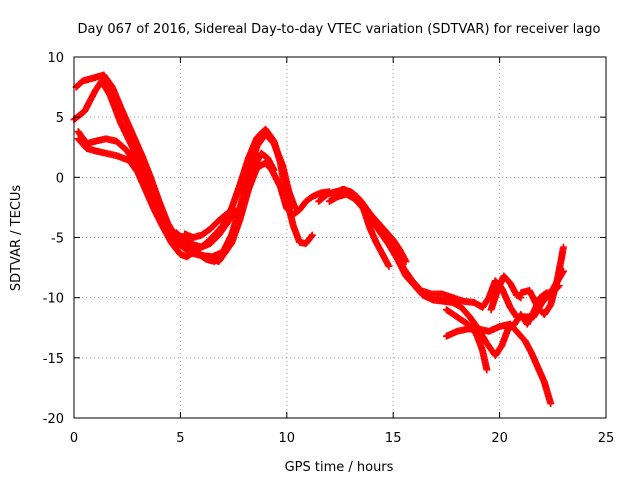 This screenshot has width=640, height=480. I want to click on y-tick-label: -15, so click(53, 359).